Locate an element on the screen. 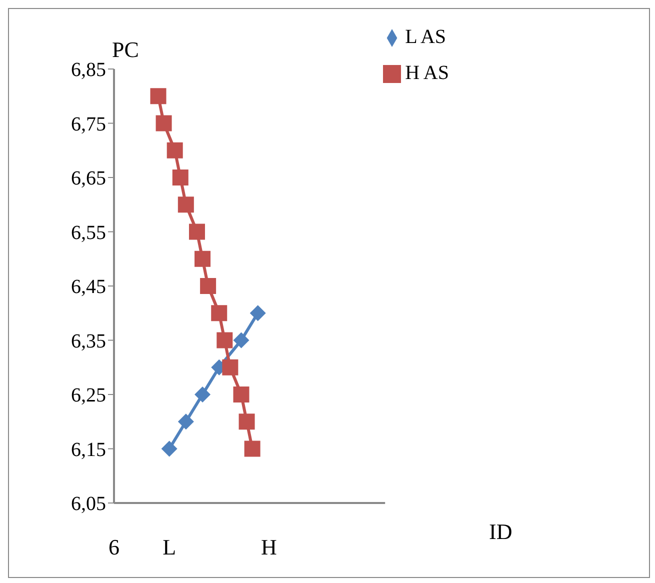  y-tick-label: 6,15 is located at coordinates (88, 449).